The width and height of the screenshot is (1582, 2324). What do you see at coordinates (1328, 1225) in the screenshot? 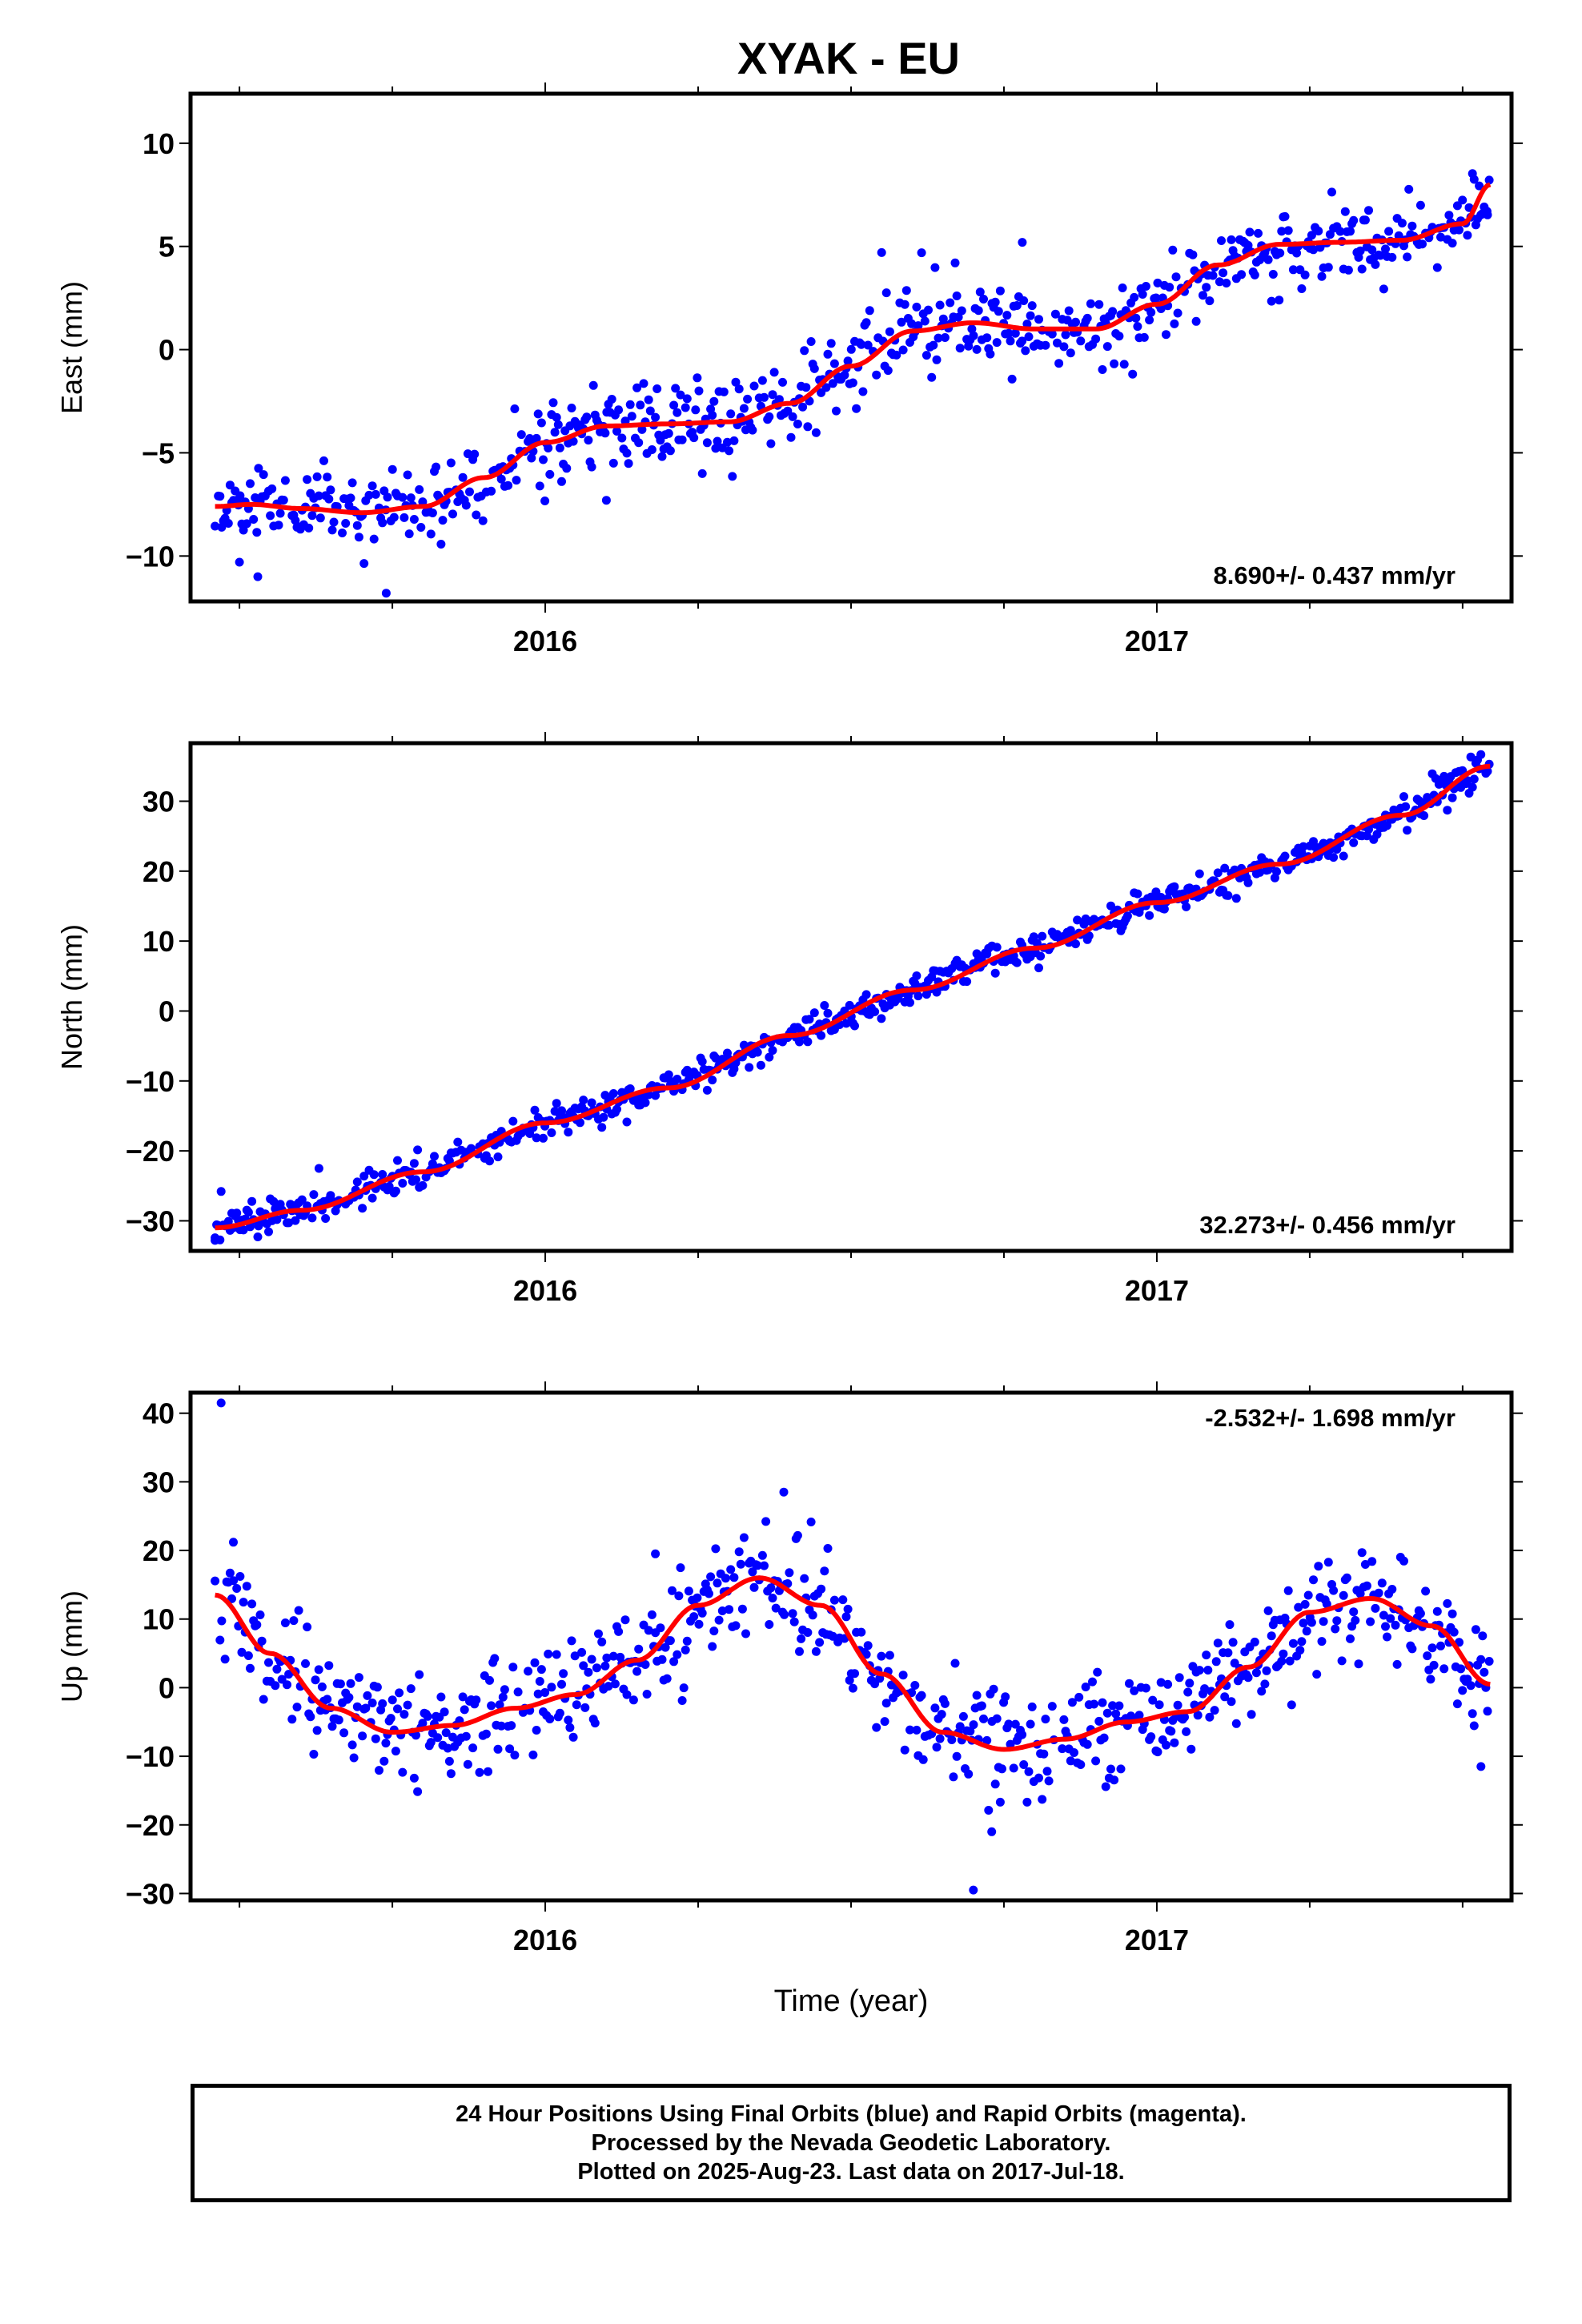
I see `panel-2-rate-label: 32.273+/- 0.456 mm/yr` at bounding box center [1328, 1225].